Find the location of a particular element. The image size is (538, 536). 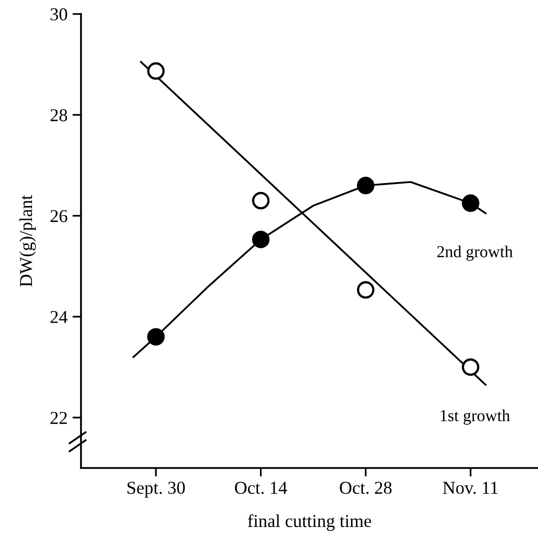

y-tick-label: 22 is located at coordinates (58, 418).